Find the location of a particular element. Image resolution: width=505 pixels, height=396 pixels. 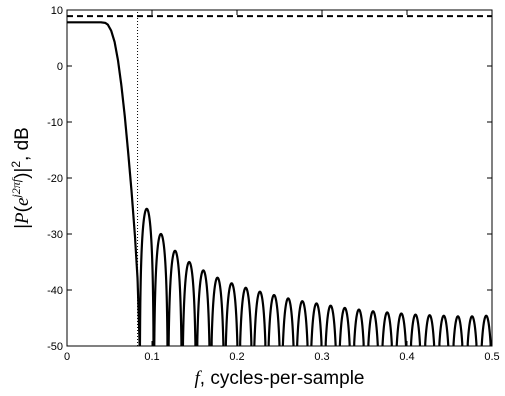

y-axis-label: |P(ej2πf)|2, dB is located at coordinates (21, 178).